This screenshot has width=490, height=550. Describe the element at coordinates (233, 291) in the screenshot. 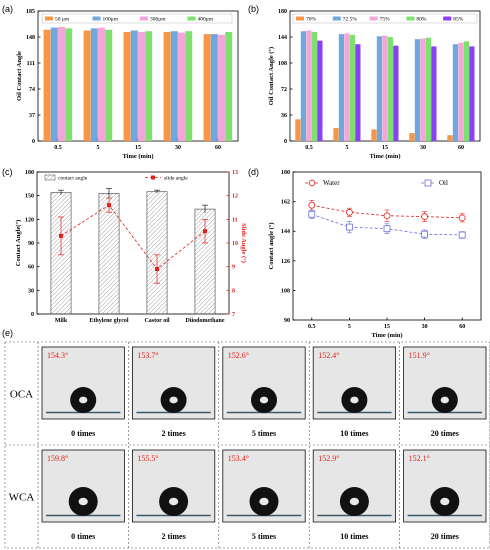

I see `y2-tick-label: 8` at that location.